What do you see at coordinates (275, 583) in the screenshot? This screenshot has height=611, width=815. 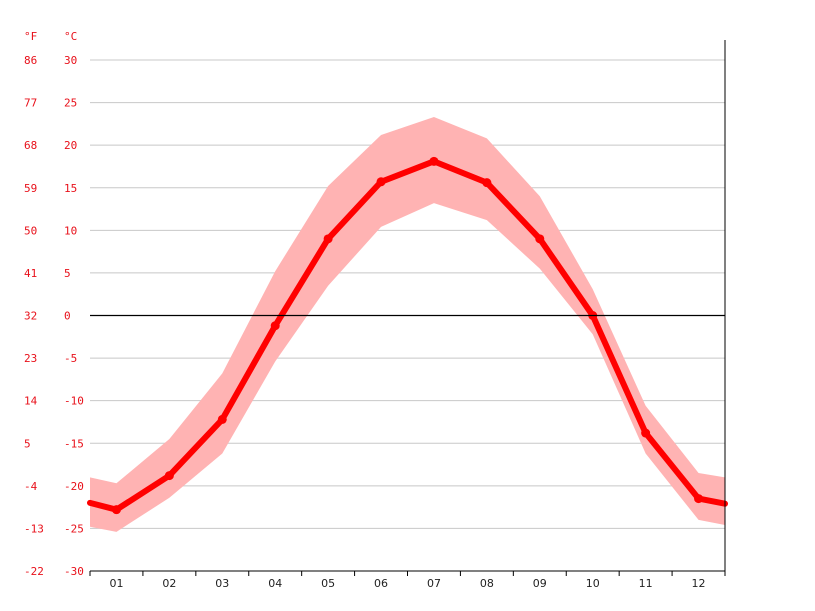 I see `x-tick-label: 04` at bounding box center [275, 583].